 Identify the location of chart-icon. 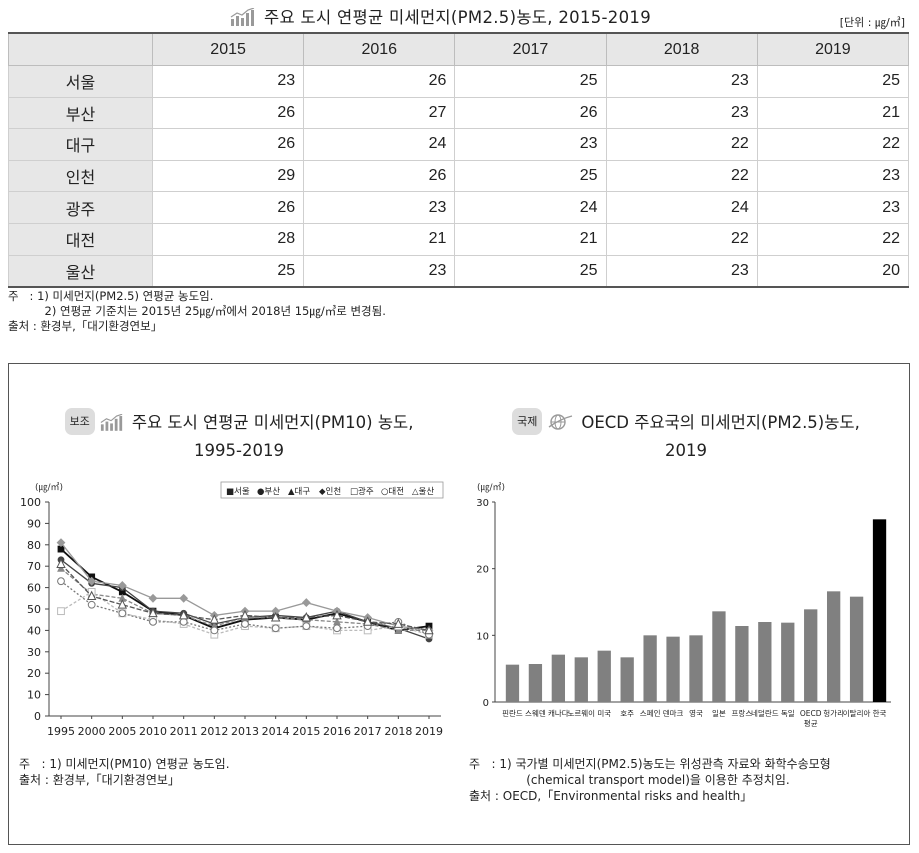
(243, 18).